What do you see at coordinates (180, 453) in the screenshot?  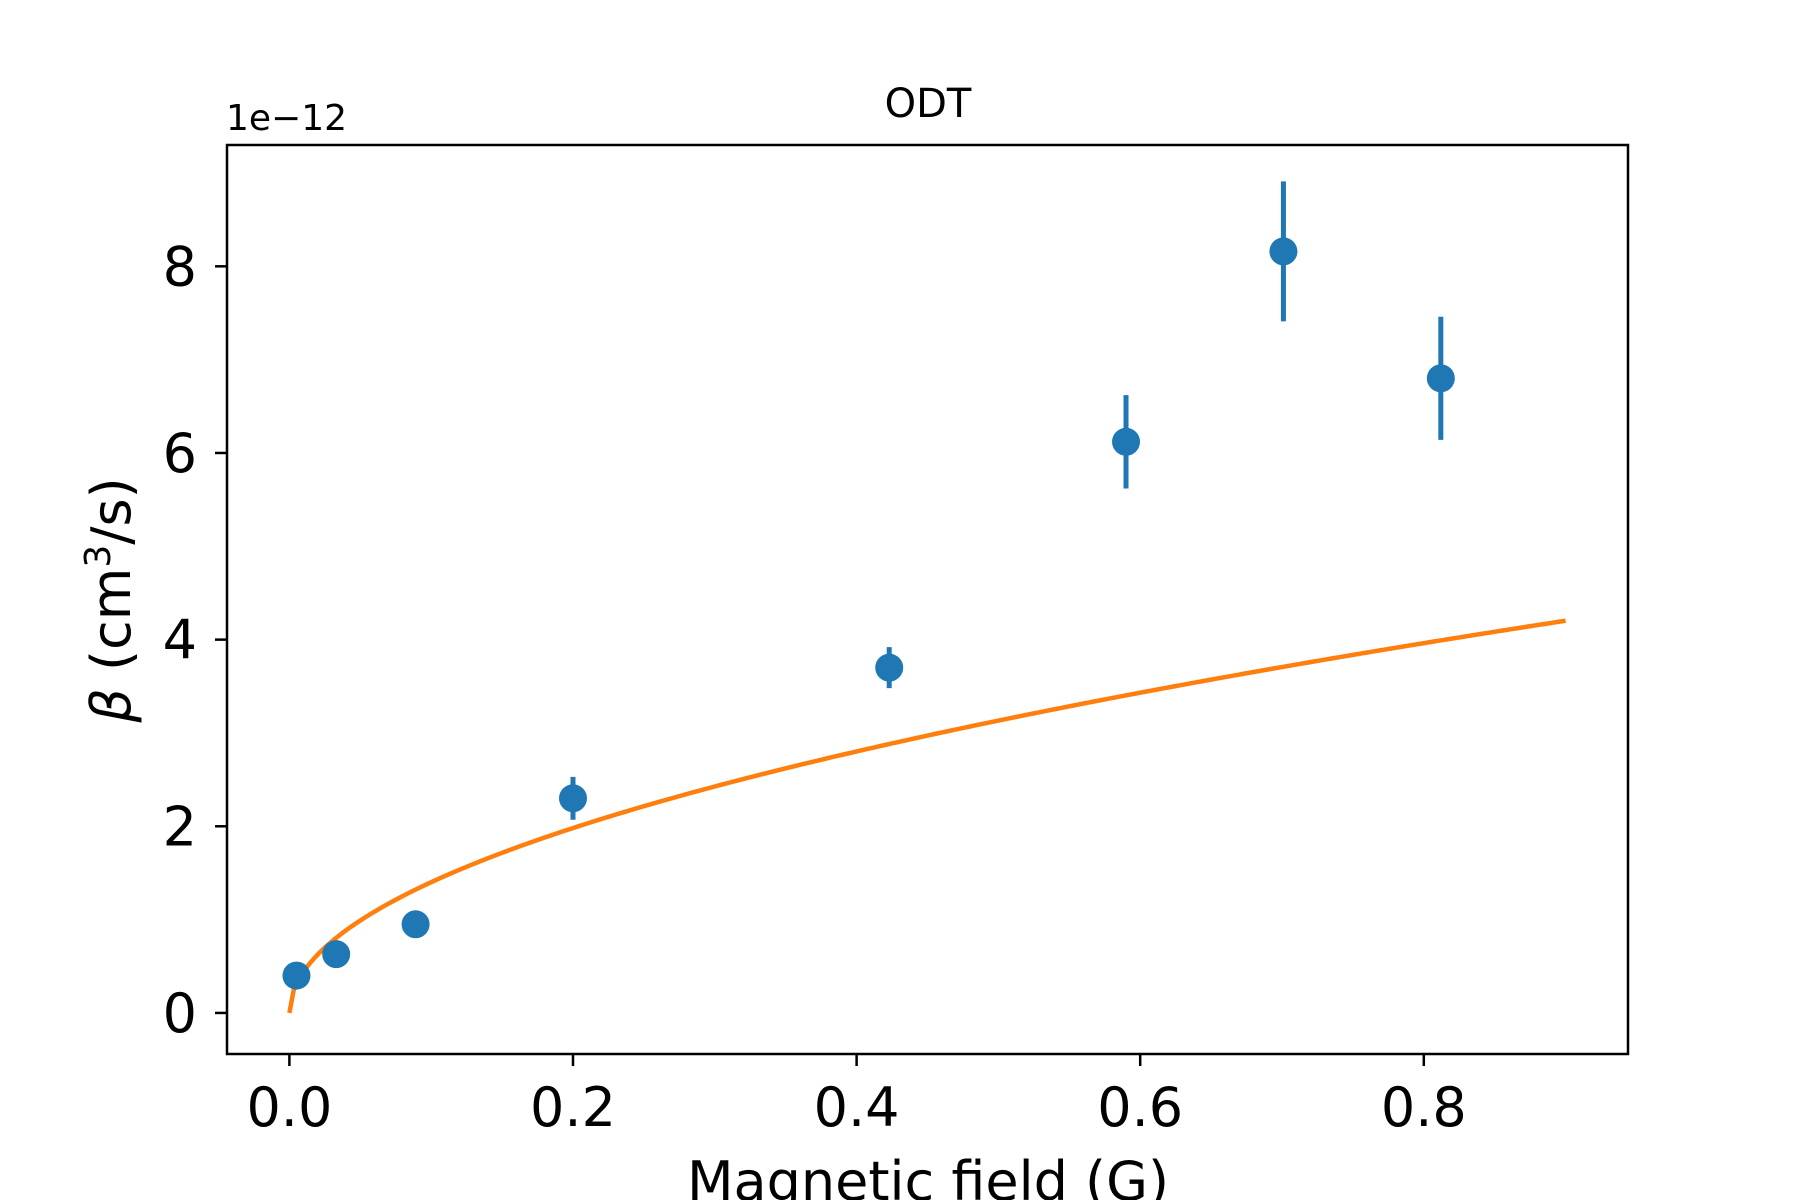 I see `y-tick-label: 6` at bounding box center [180, 453].